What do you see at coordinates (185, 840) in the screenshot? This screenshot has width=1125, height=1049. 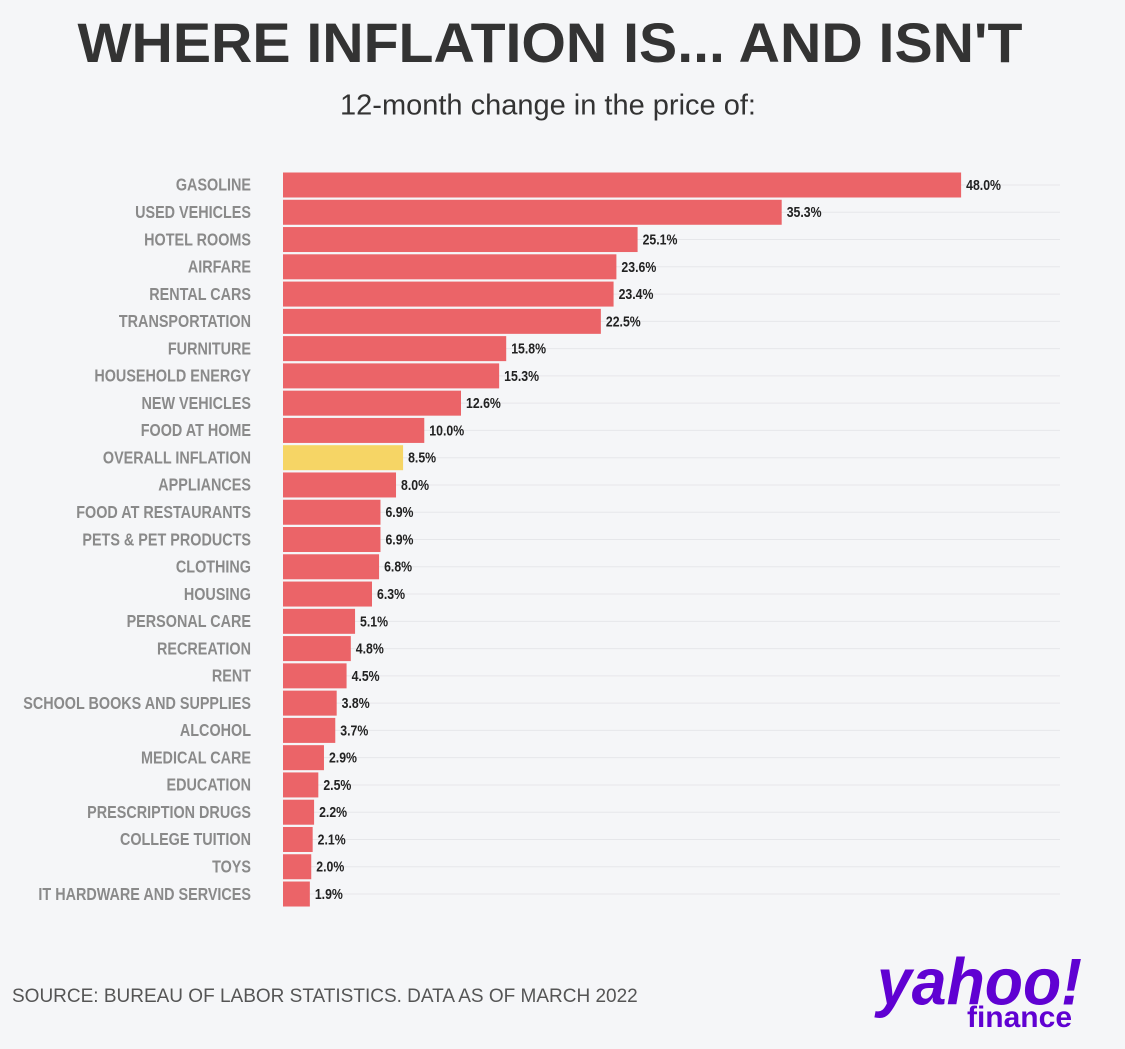 I see `category-label: COLLEGE TUITION` at bounding box center [185, 840].